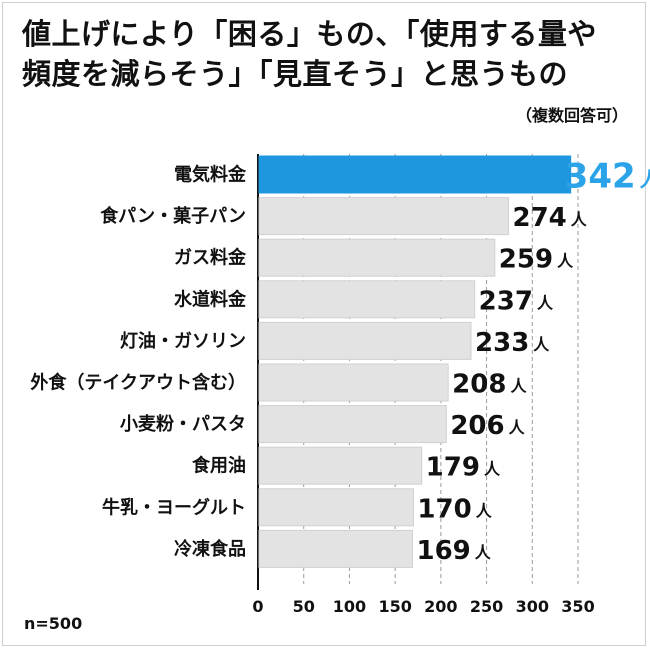  Describe the element at coordinates (444, 551) in the screenshot. I see `value-label: 169` at that location.